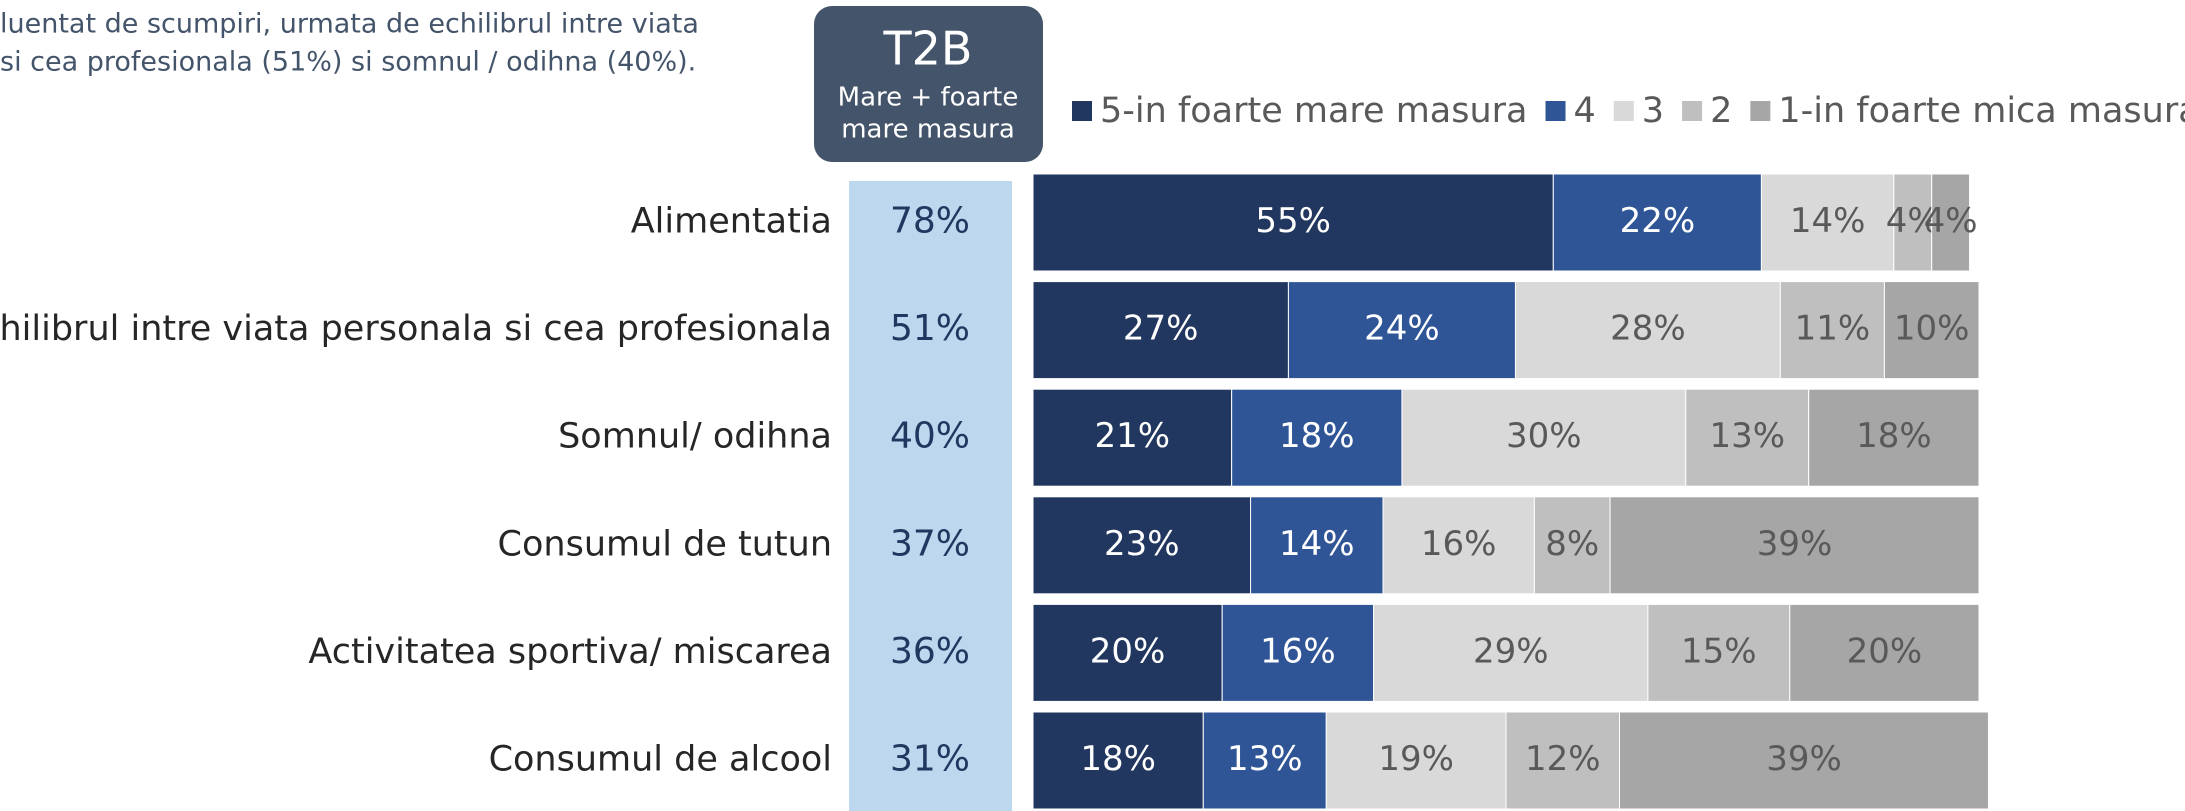  I want to click on segment-label: 55%, so click(1293, 221).